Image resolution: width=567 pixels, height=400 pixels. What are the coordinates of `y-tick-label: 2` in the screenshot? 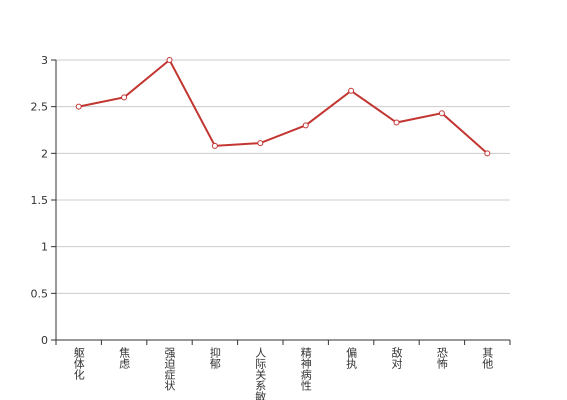 It's located at (44, 153).